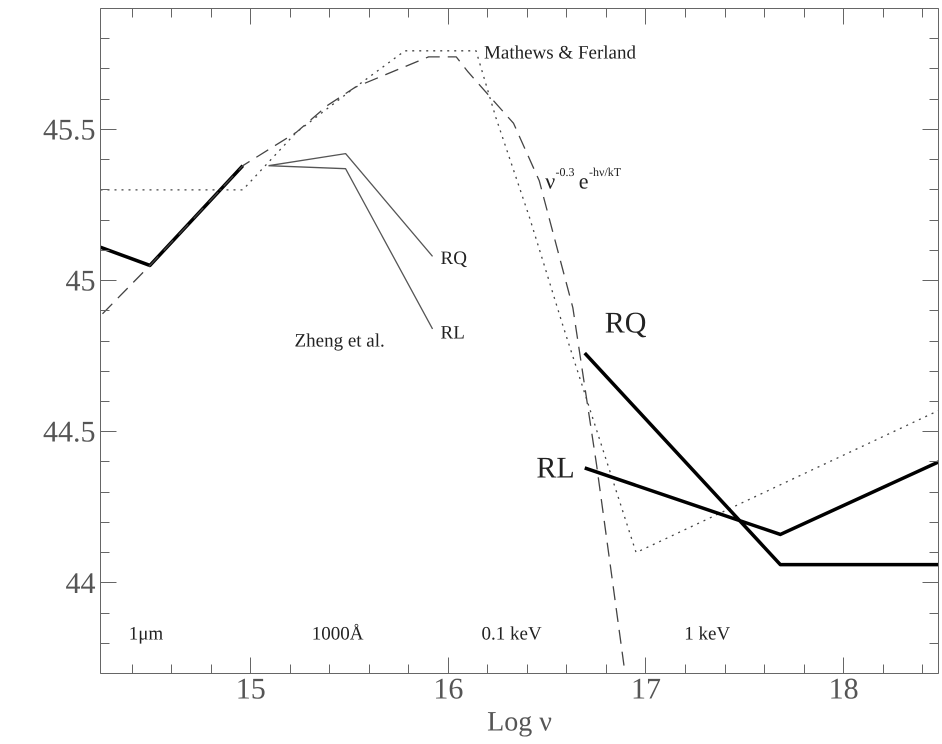  I want to click on annotation: 0.1 keV, so click(512, 634).